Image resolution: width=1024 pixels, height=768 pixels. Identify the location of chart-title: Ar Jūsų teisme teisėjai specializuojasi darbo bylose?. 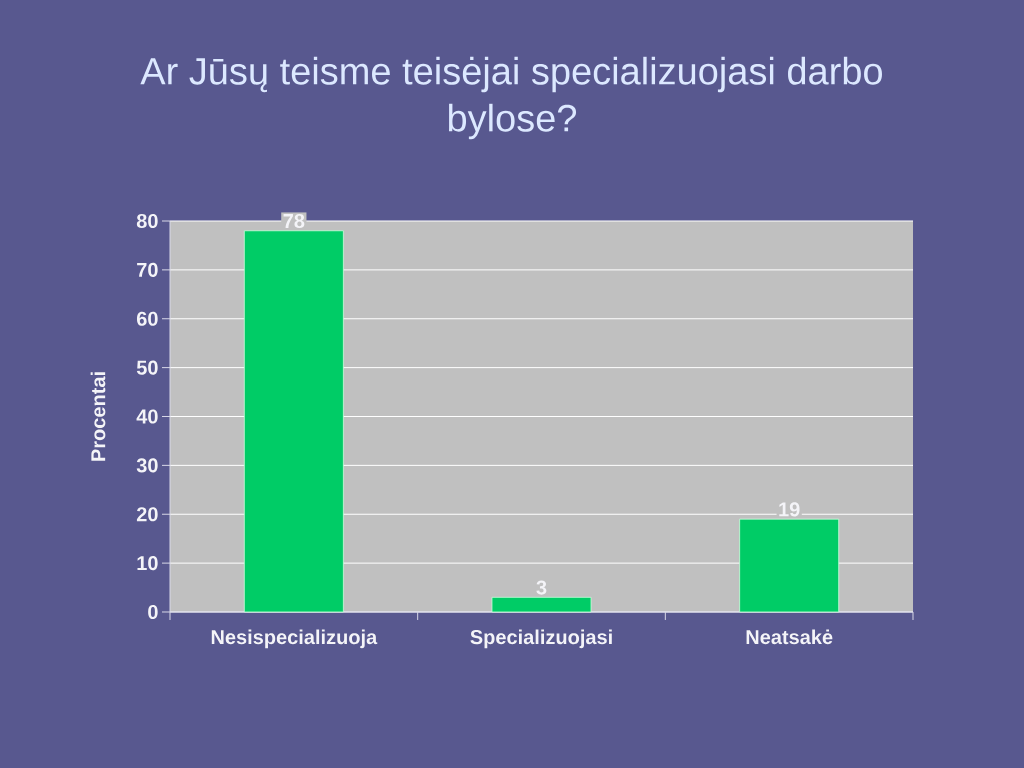
(511, 98).